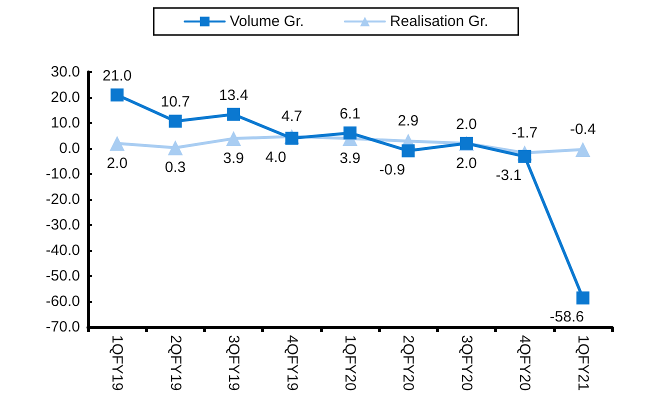  Describe the element at coordinates (350, 363) in the screenshot. I see `x-tick-label: 1QFY20` at that location.